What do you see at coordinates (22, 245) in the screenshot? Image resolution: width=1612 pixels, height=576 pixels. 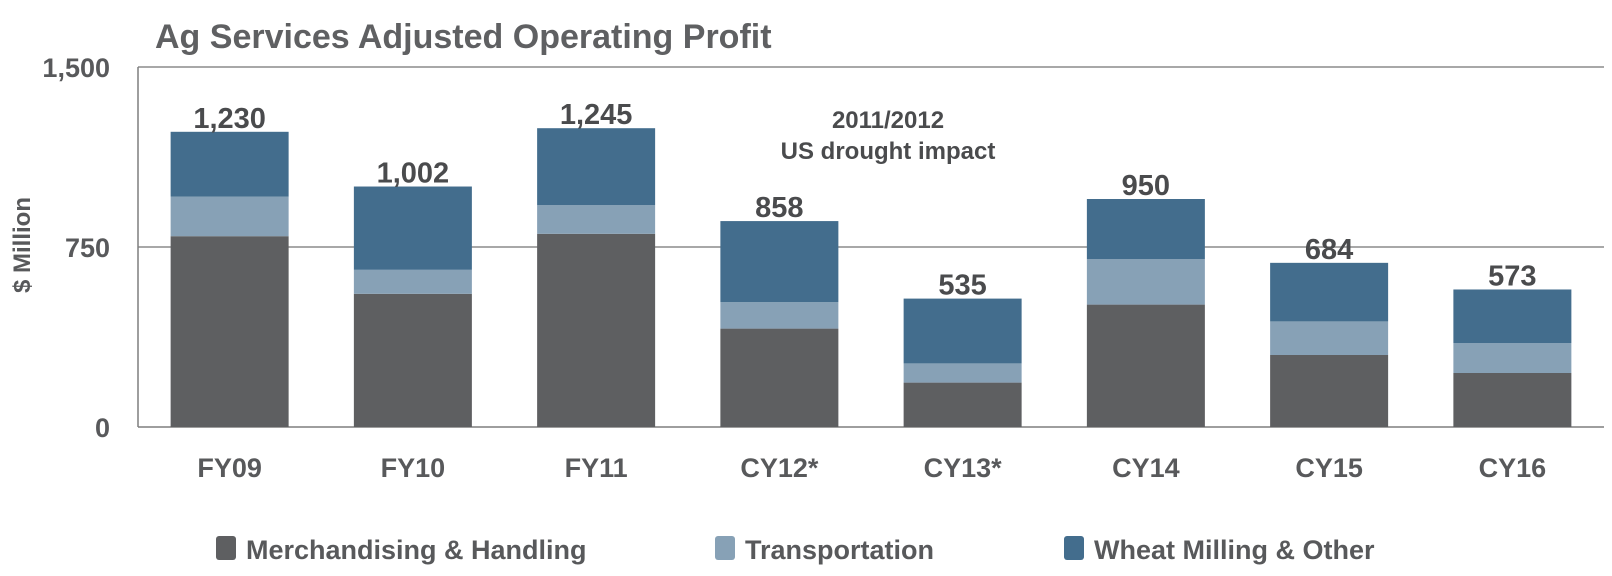 I see `y-axis-label: $ Million` at bounding box center [22, 245].